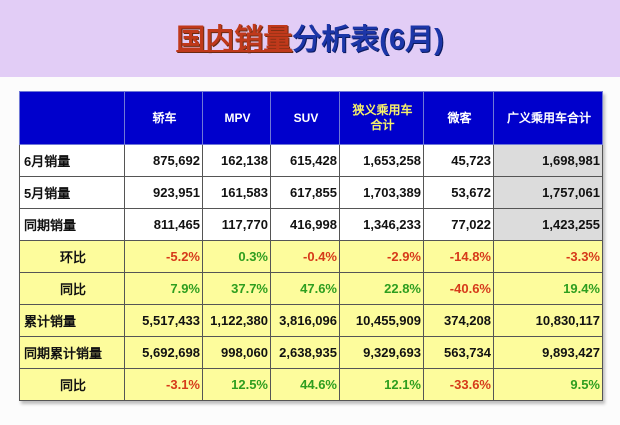 This screenshot has width=620, height=425. Describe the element at coordinates (381, 288) in the screenshot. I see `cell: 22.8%` at that location.